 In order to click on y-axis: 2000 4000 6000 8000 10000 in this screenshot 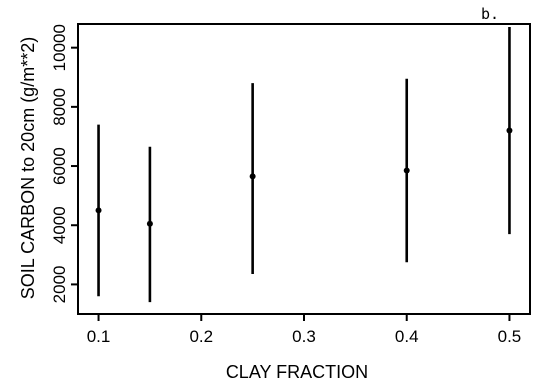, I will do `click(64, 163)`.